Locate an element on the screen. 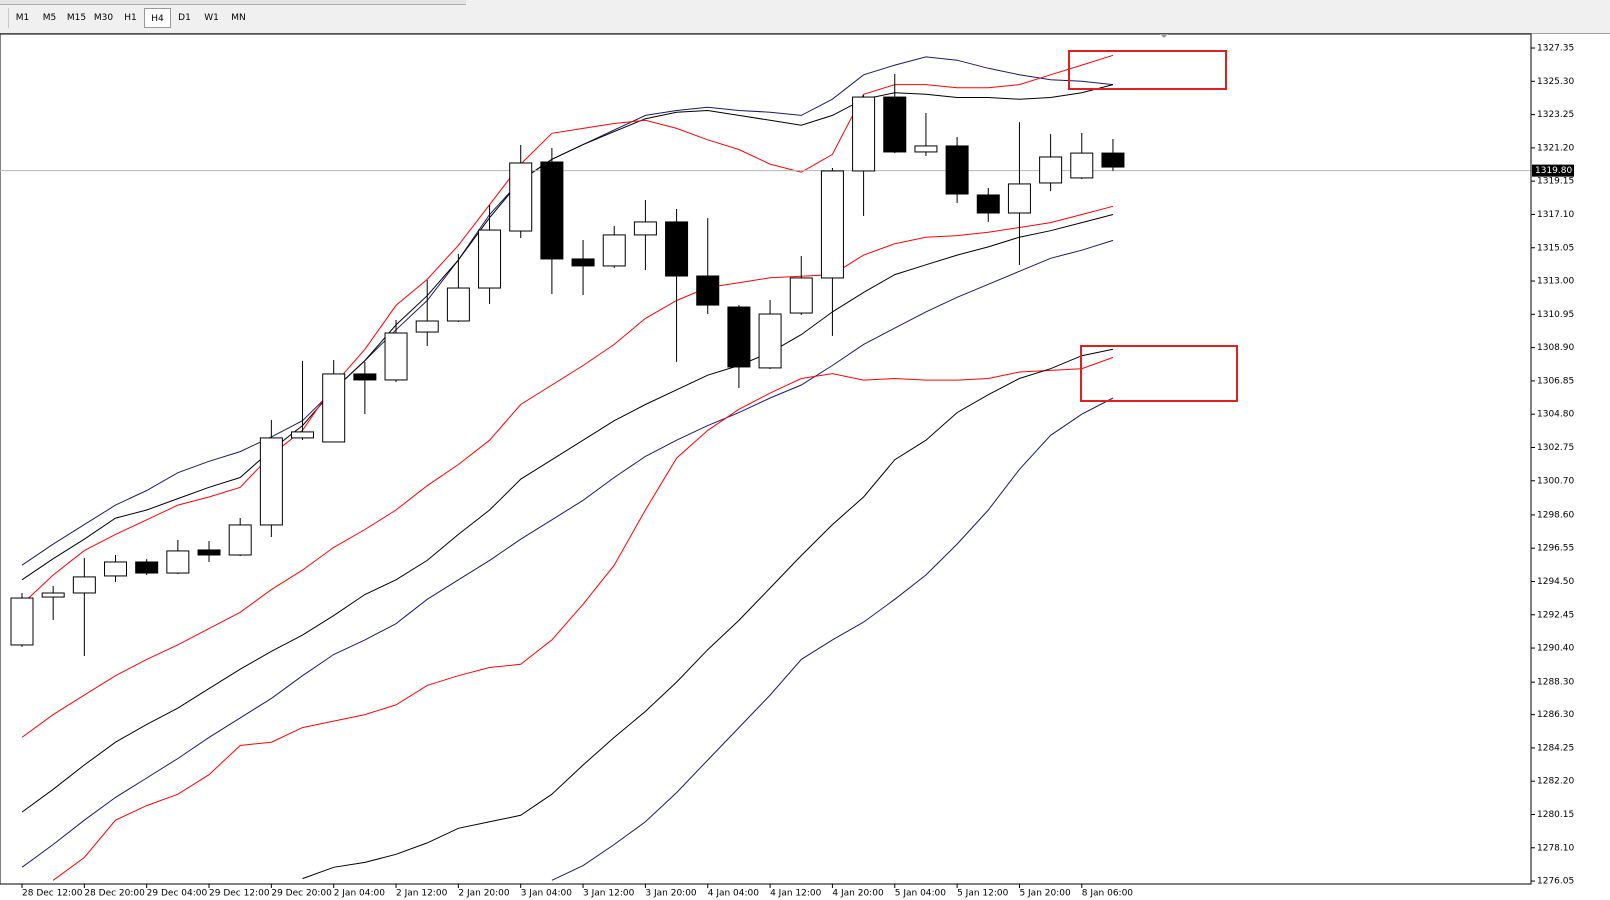 The height and width of the screenshot is (900, 1610). y-tick-label: 1300.70 is located at coordinates (1555, 481).